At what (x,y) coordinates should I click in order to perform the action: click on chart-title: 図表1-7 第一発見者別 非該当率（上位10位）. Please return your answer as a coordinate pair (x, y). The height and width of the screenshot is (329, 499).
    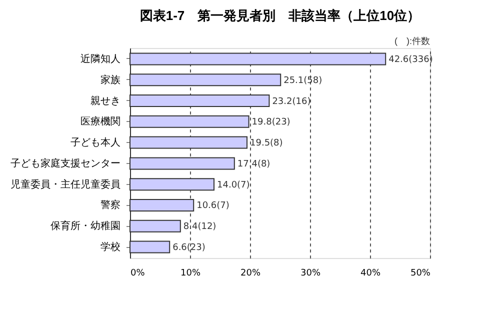
    Looking at the image, I should click on (280, 15).